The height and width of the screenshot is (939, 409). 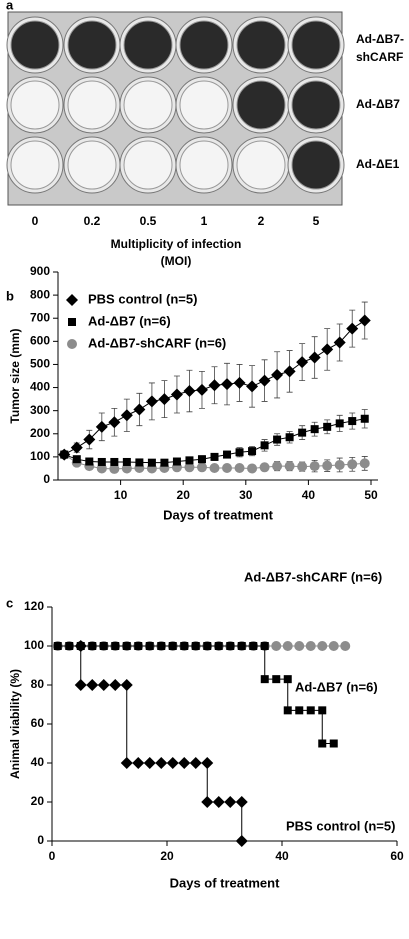 What do you see at coordinates (129, 320) in the screenshot?
I see `legend-label: Ad-ΔB7 (n=6)` at bounding box center [129, 320].